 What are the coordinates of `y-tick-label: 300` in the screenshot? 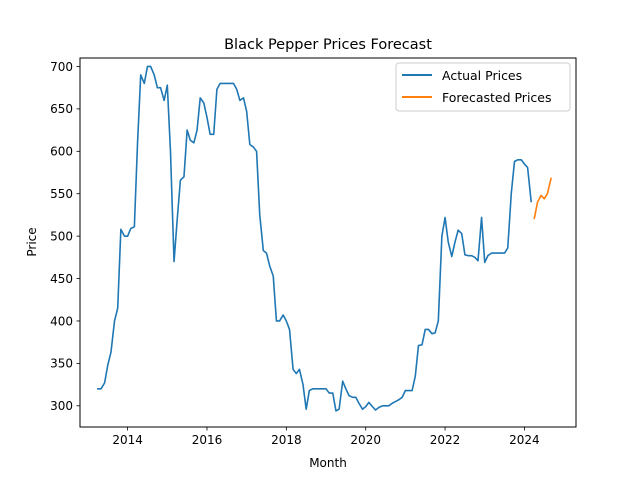 It's located at (61, 406).